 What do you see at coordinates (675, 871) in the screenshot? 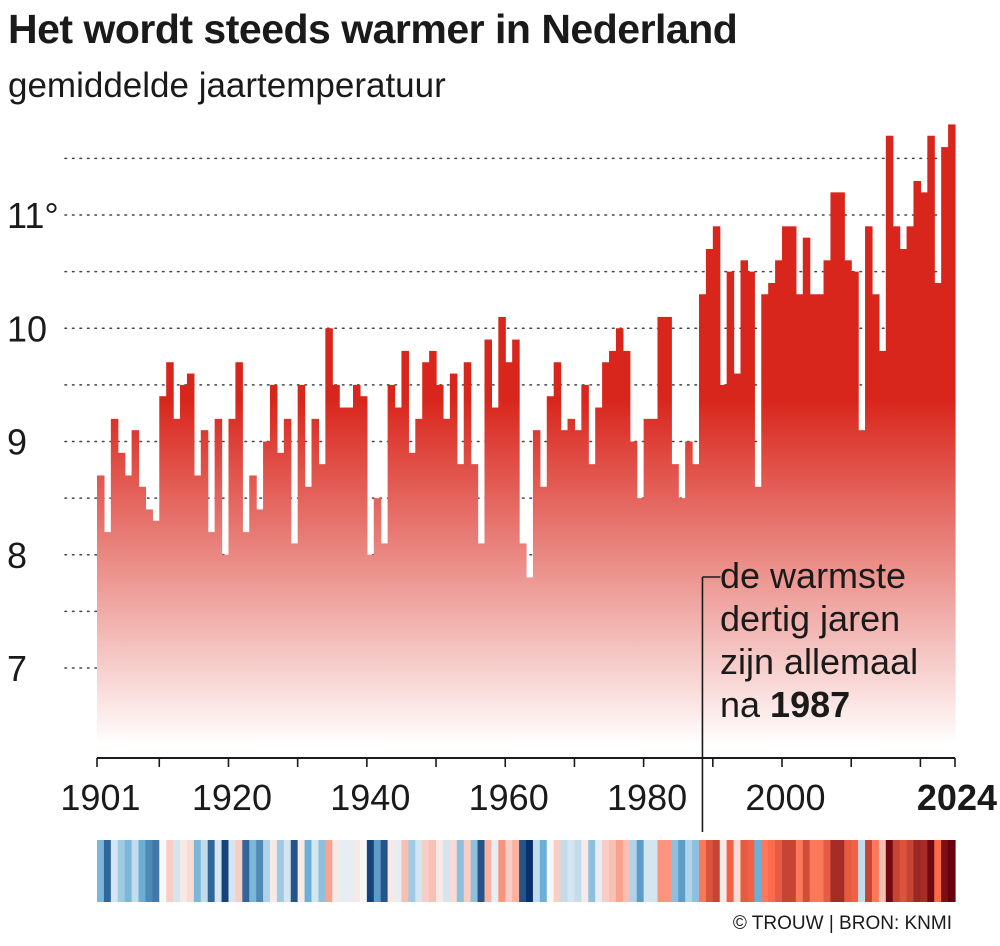
I see `stripe-1984` at bounding box center [675, 871].